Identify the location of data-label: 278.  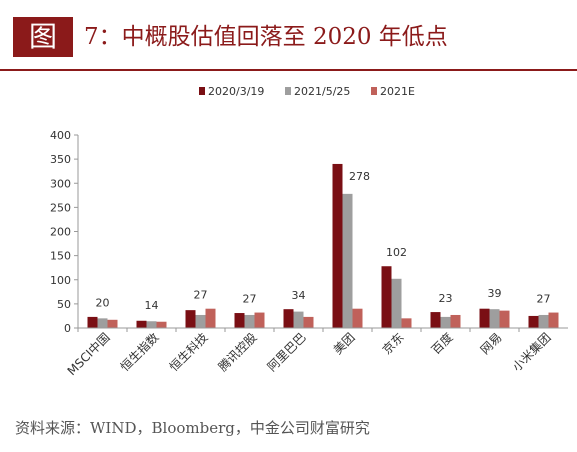
(359, 176).